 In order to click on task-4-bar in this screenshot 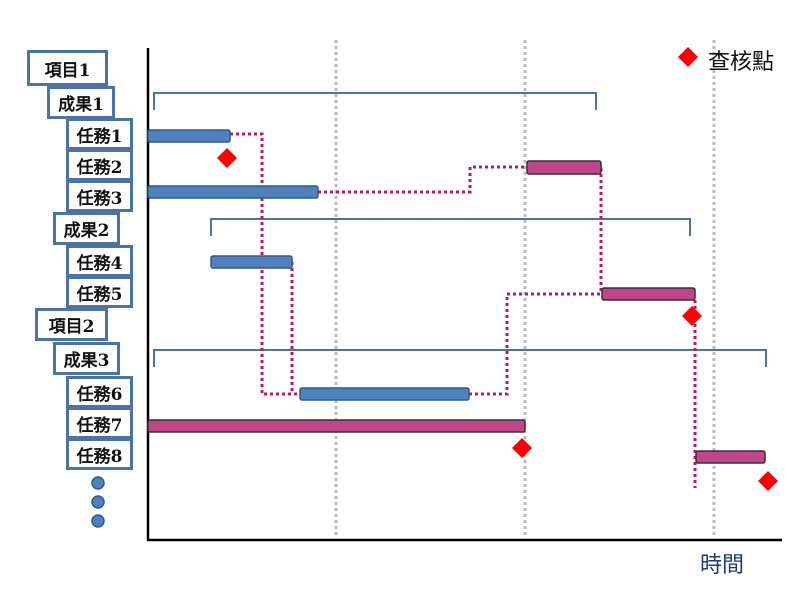, I will do `click(251, 262)`.